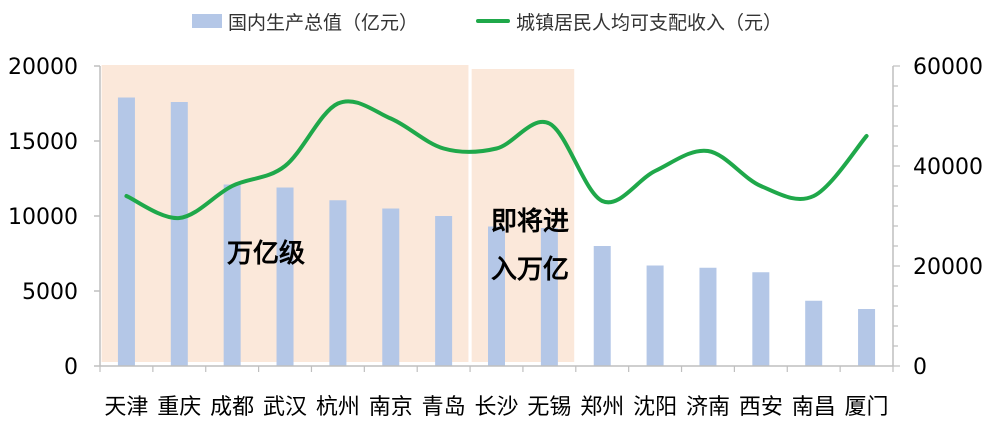 The height and width of the screenshot is (431, 1005). I want to click on bar-长沙, so click(496, 296).